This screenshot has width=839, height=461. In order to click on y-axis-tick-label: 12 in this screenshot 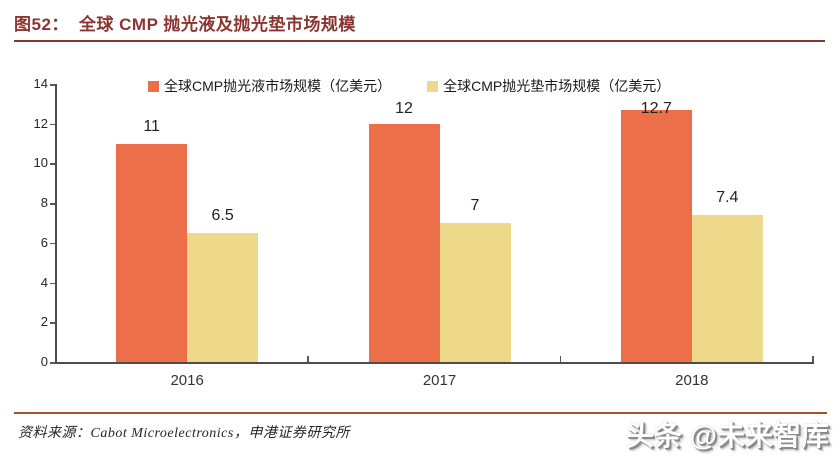, I will do `click(40, 123)`.